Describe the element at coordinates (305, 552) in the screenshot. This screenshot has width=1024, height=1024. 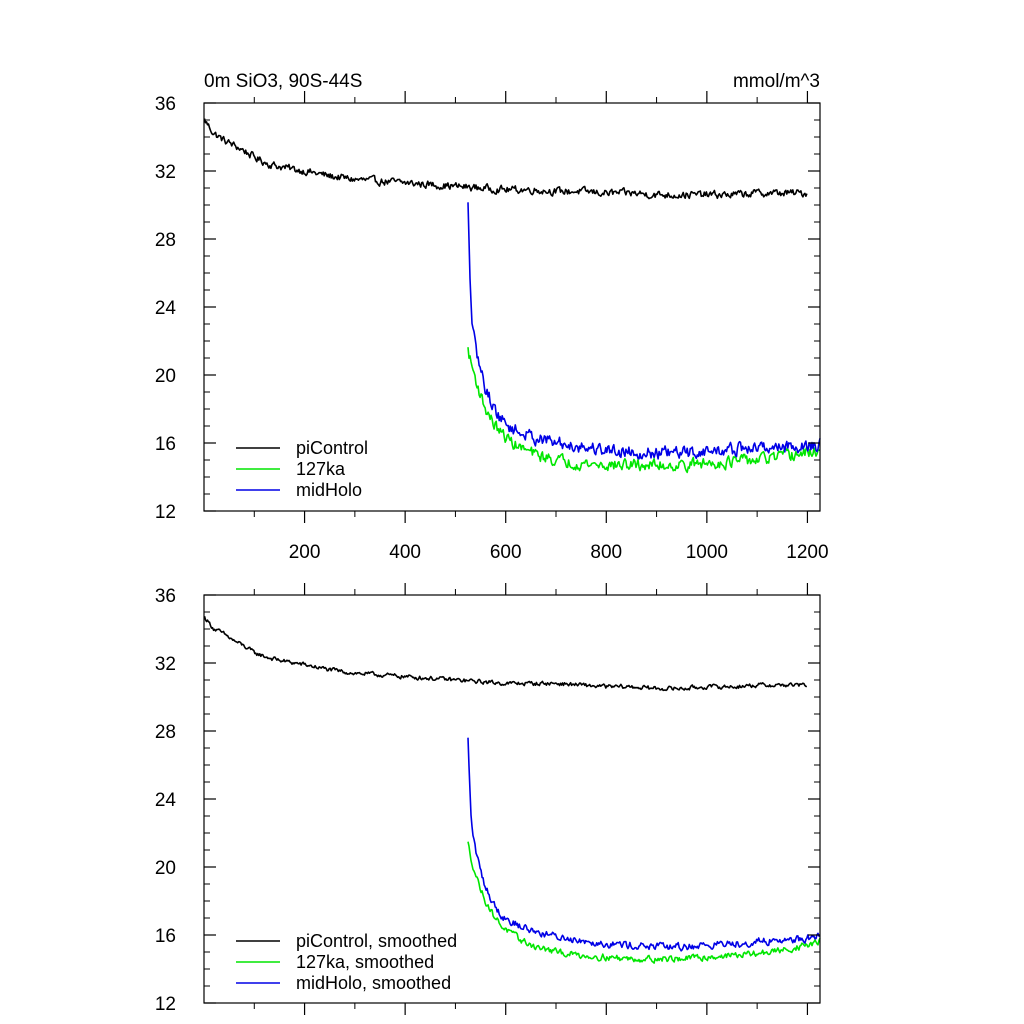
I see `x-tick-label: 200` at that location.